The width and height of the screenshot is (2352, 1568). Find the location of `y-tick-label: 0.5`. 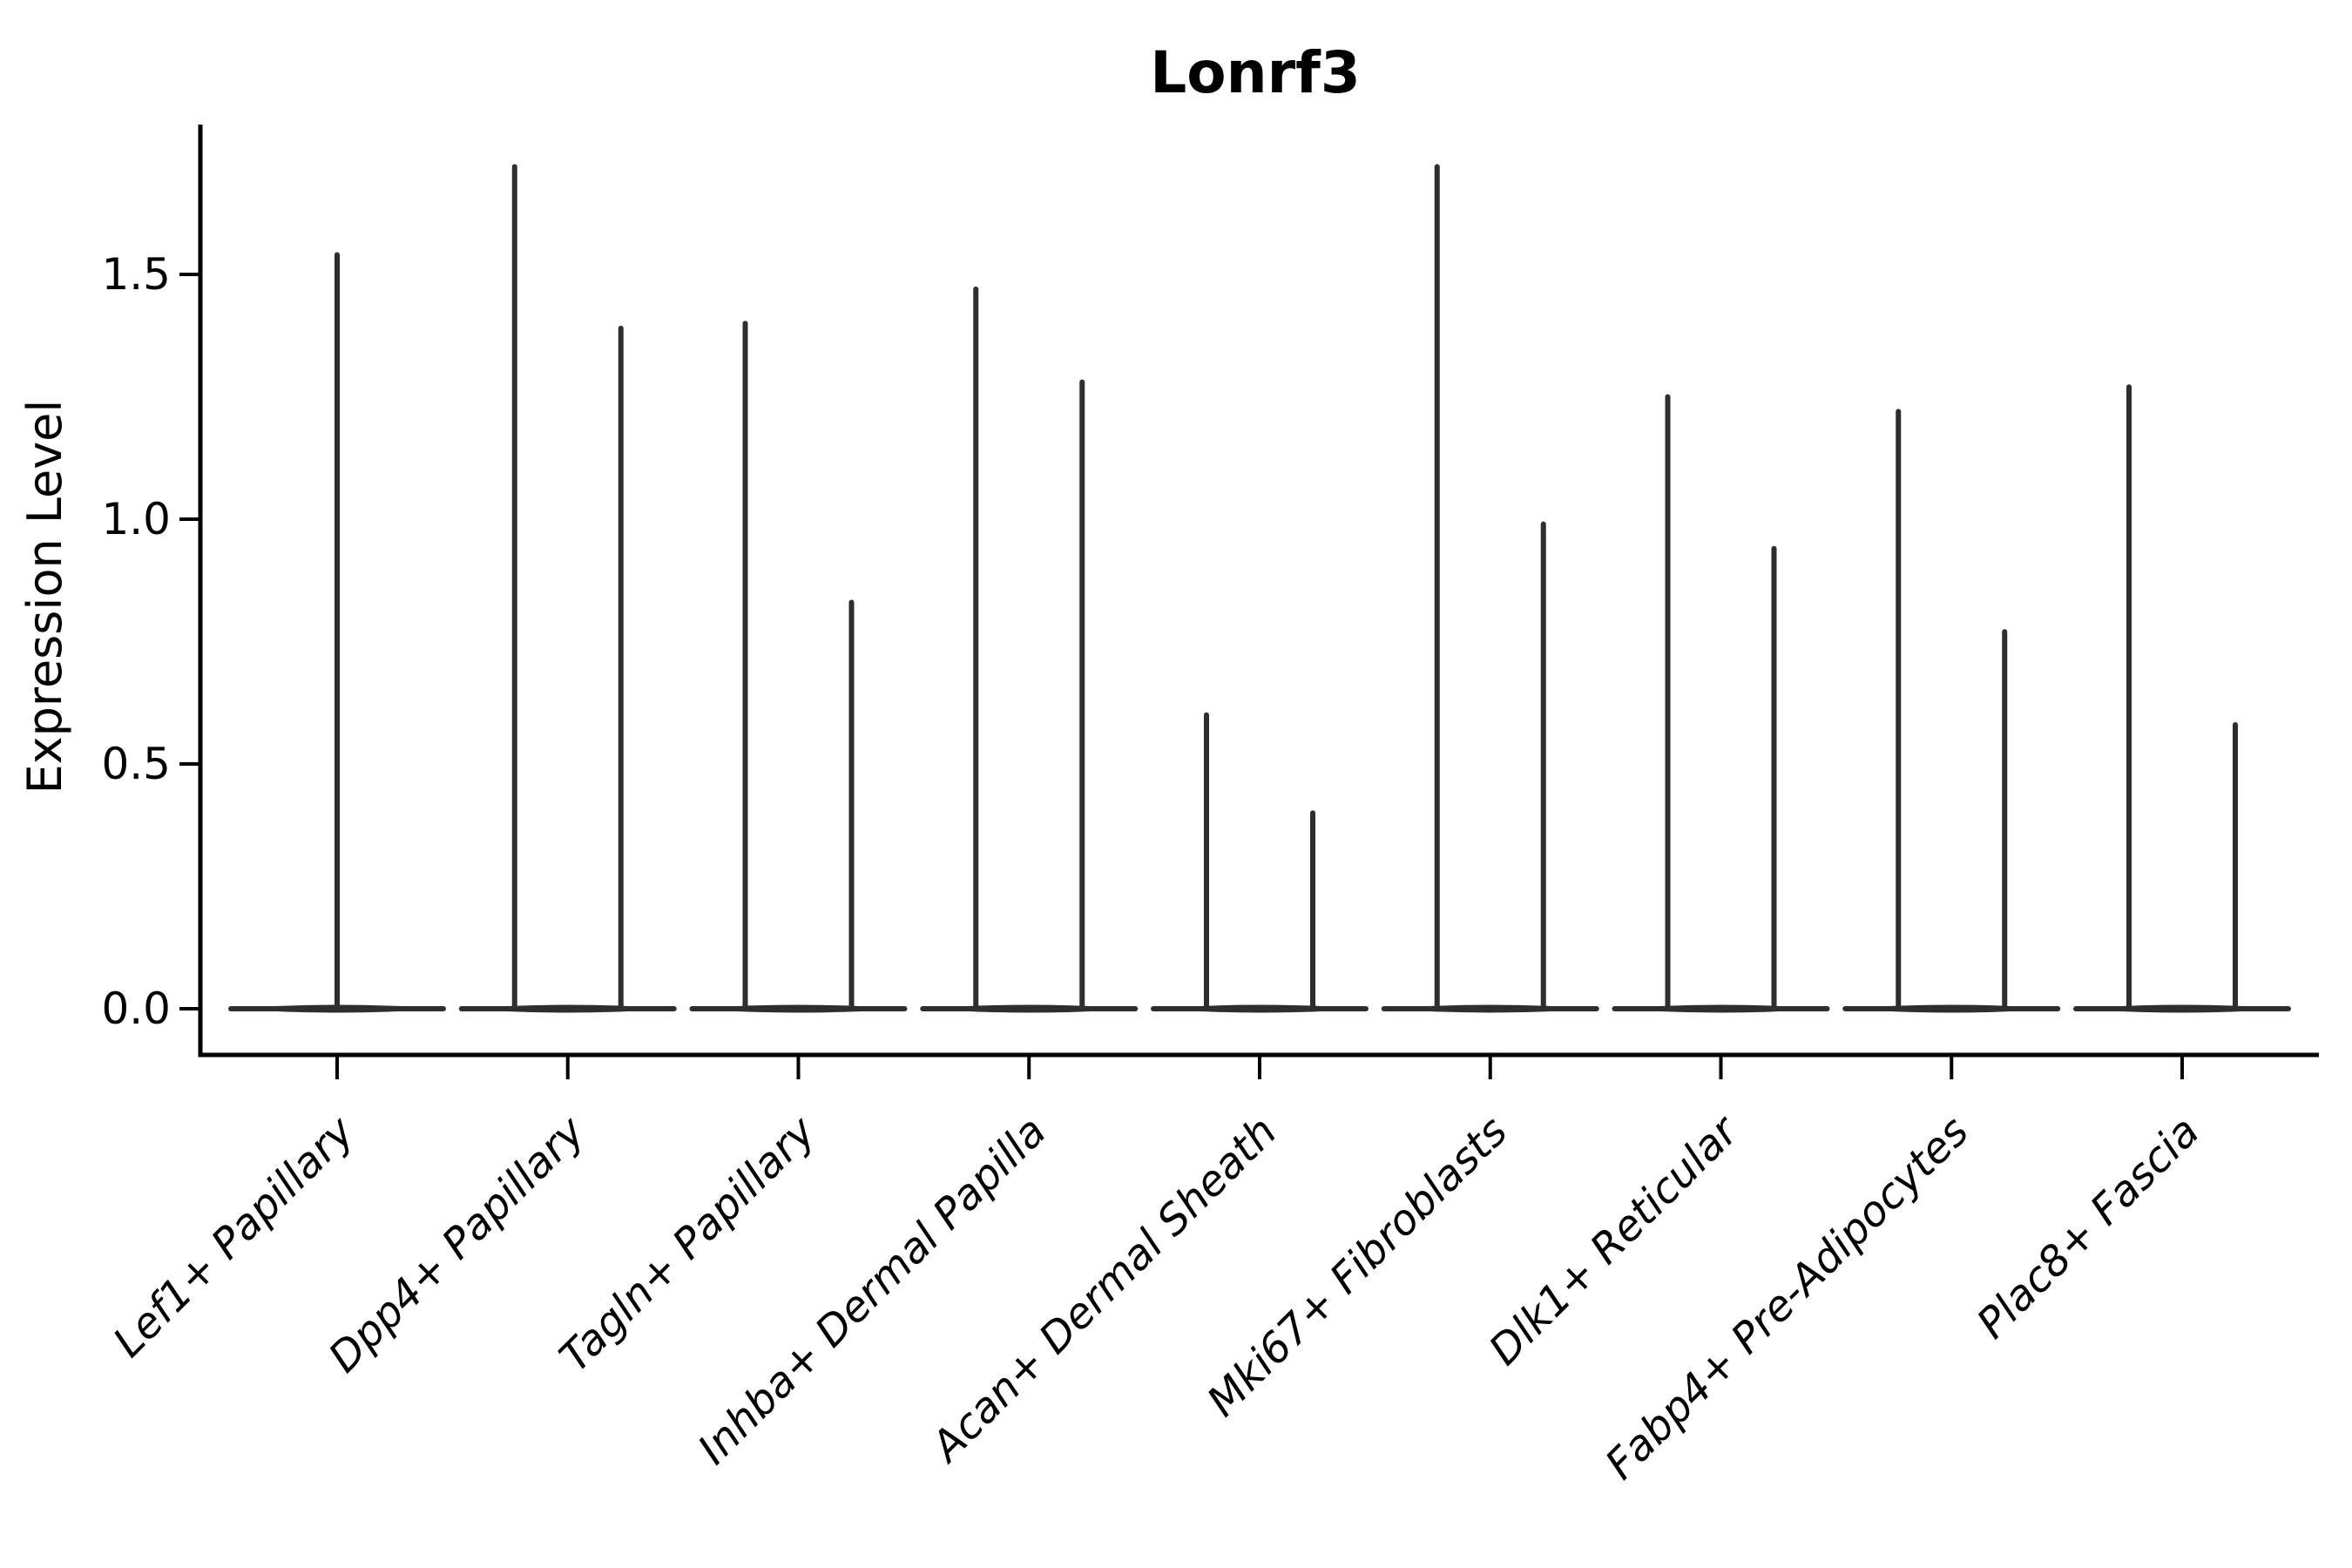

y-tick-label: 0.5 is located at coordinates (136, 764).